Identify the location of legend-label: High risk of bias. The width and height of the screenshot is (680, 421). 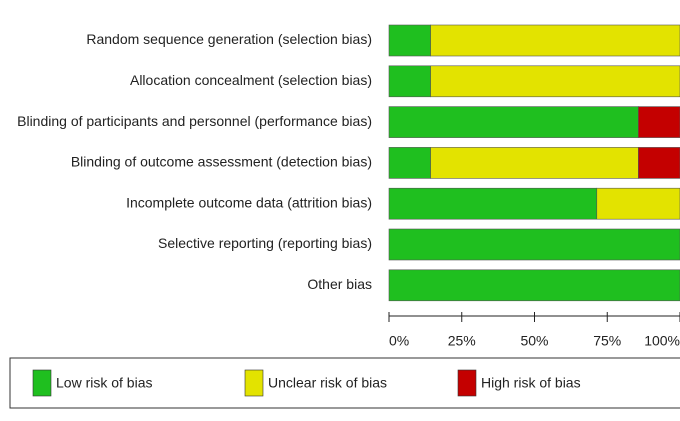
(531, 383).